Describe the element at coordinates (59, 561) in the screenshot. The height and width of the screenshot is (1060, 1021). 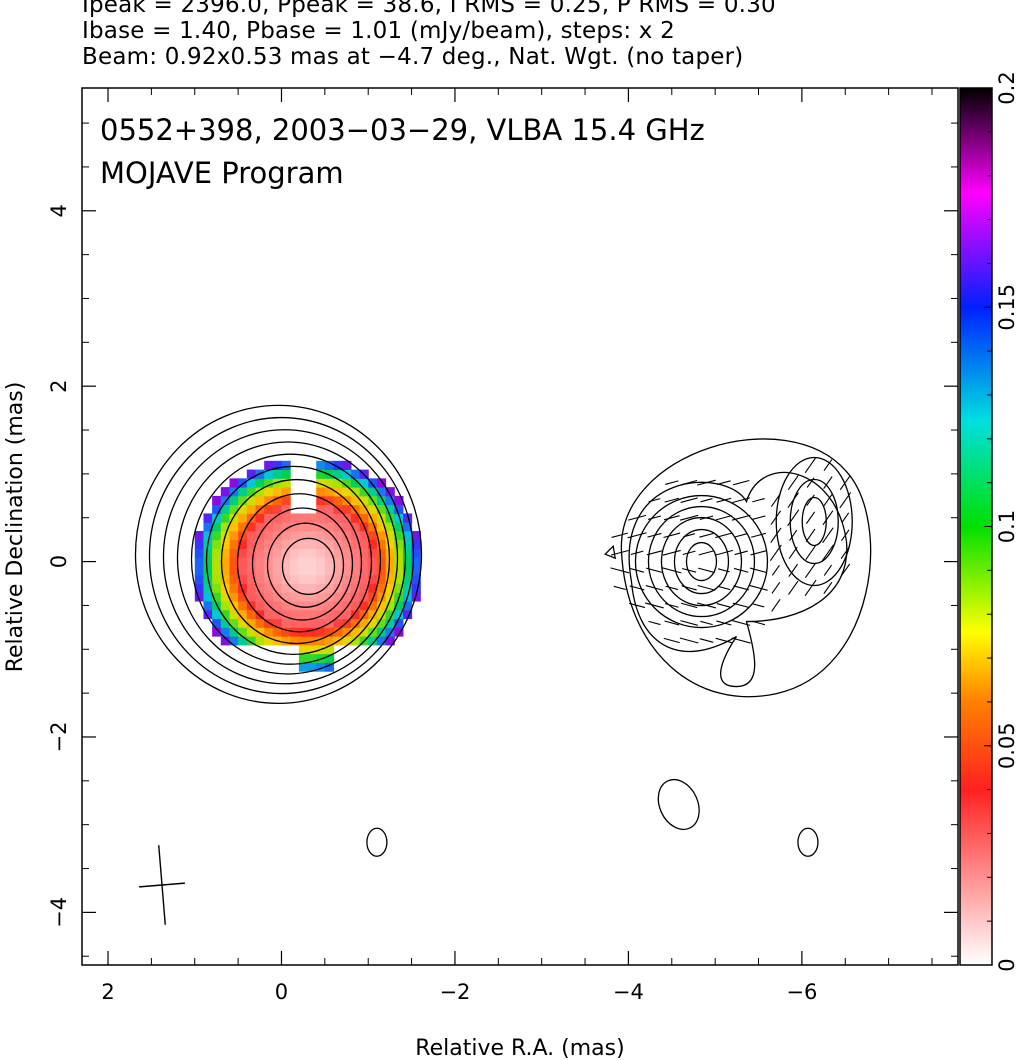
I see `y-tick-label: 0` at that location.